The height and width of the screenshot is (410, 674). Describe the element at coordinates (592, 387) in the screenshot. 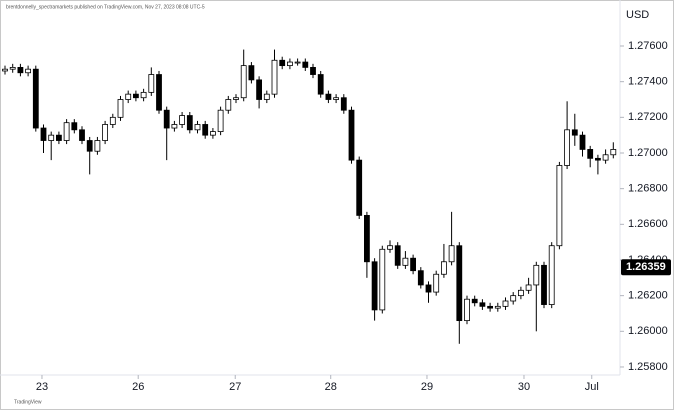

I see `x-tick-label: Jul` at that location.